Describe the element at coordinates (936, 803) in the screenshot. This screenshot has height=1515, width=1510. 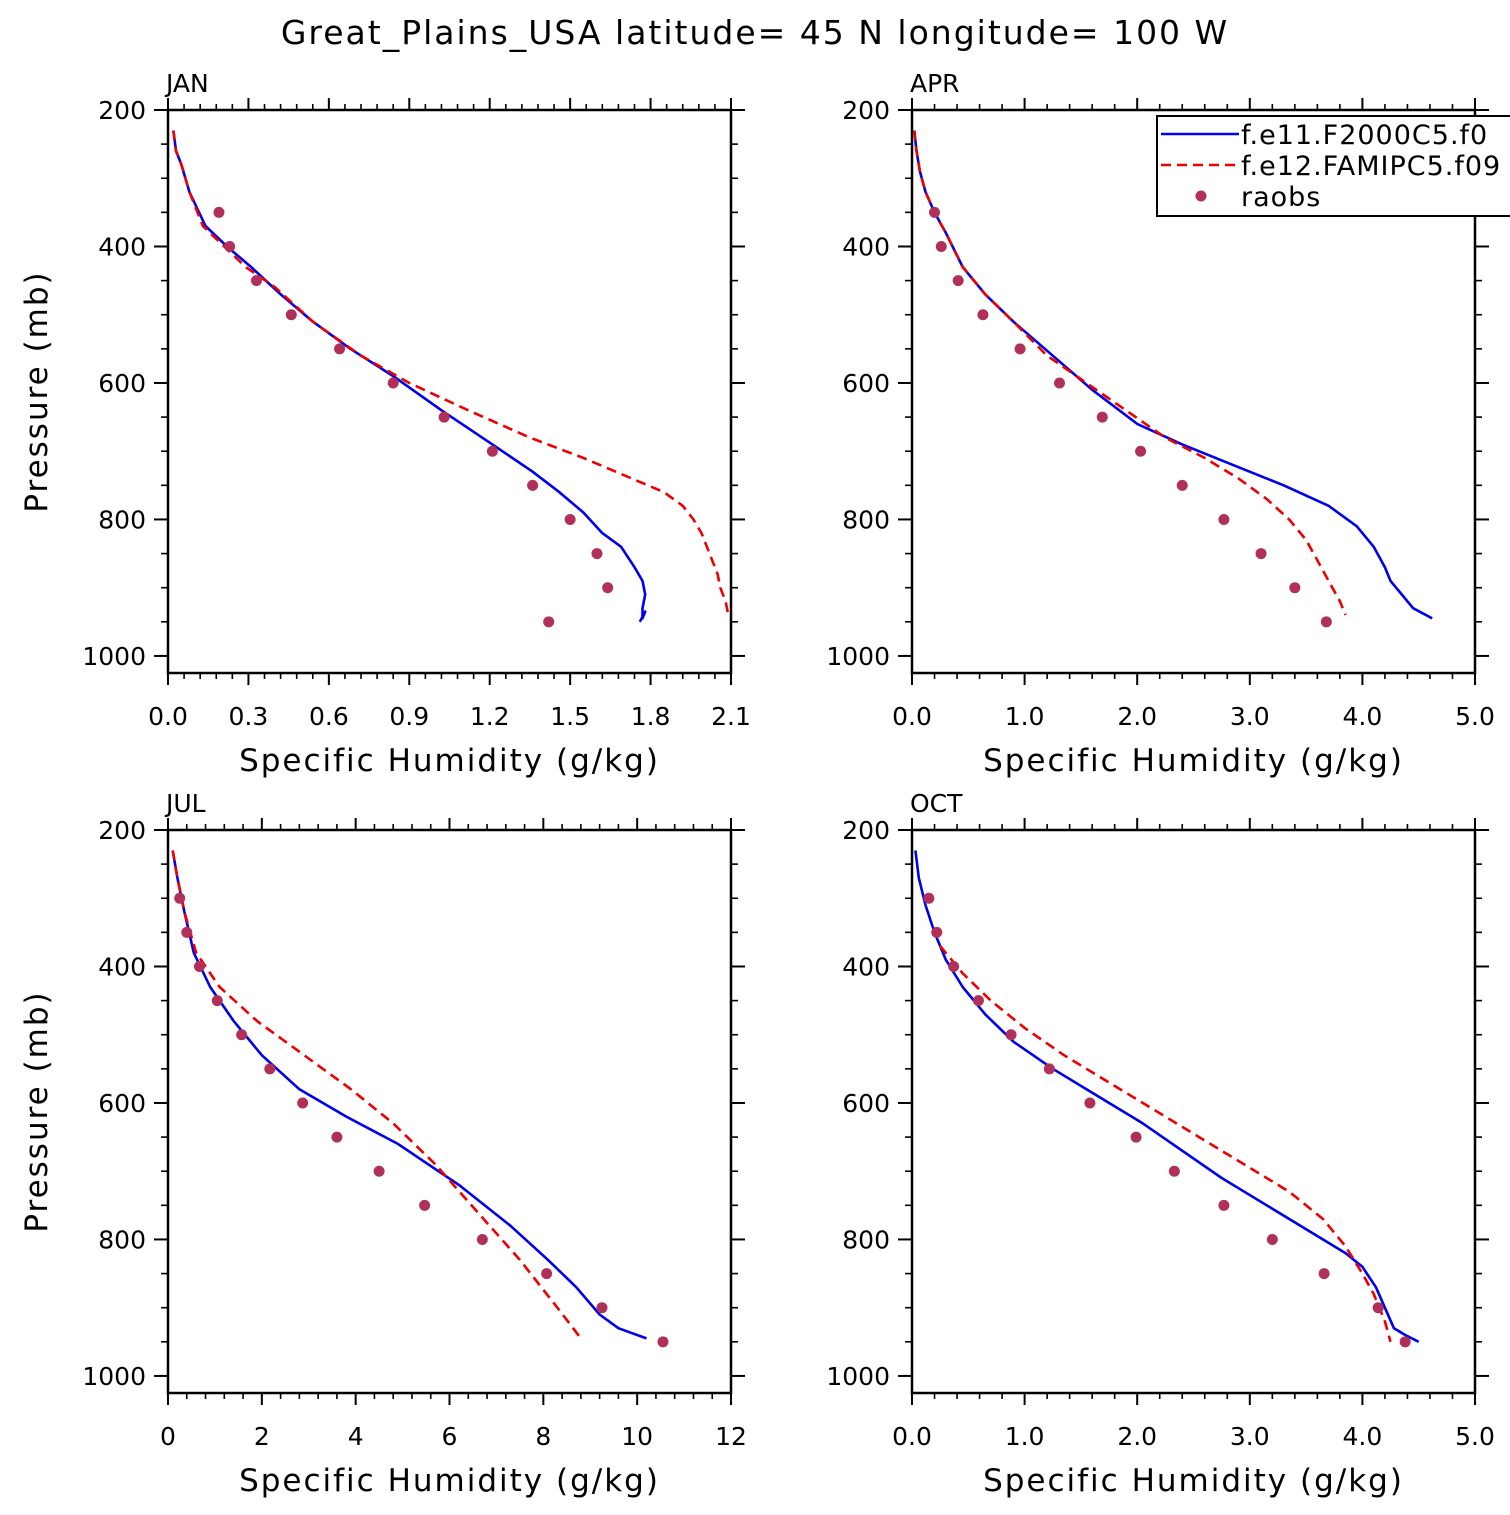
I see `panel-title: OCT` at that location.